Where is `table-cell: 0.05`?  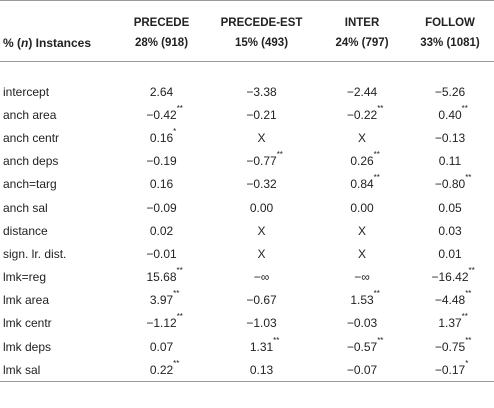 table-cell: 0.05 is located at coordinates (450, 207).